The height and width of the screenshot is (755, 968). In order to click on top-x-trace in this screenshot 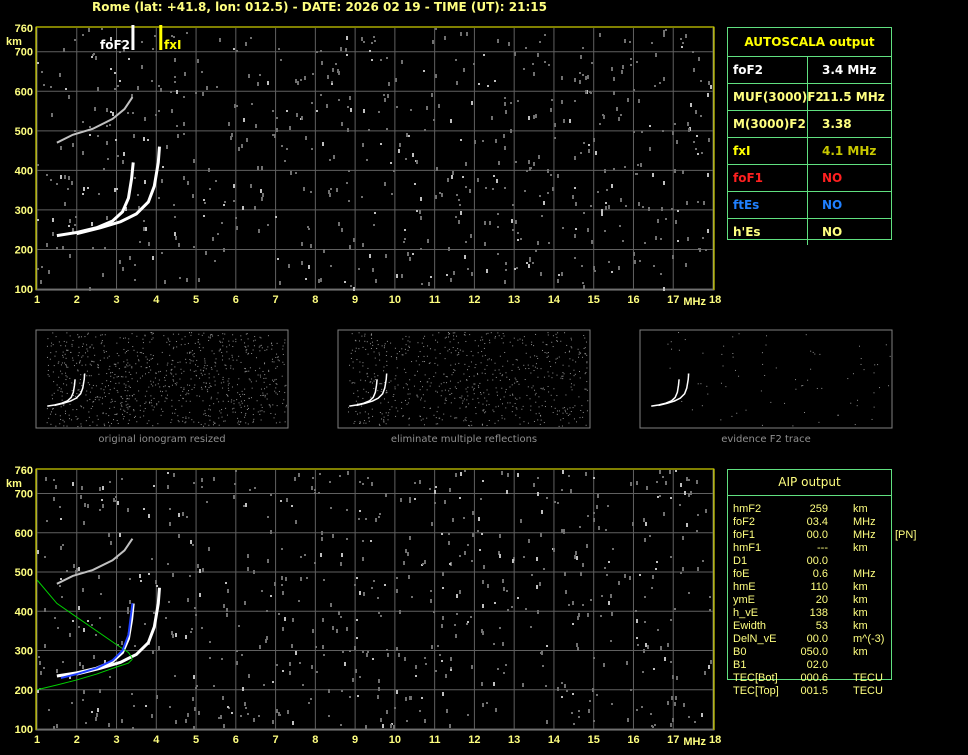, I will do `click(118, 191)`.